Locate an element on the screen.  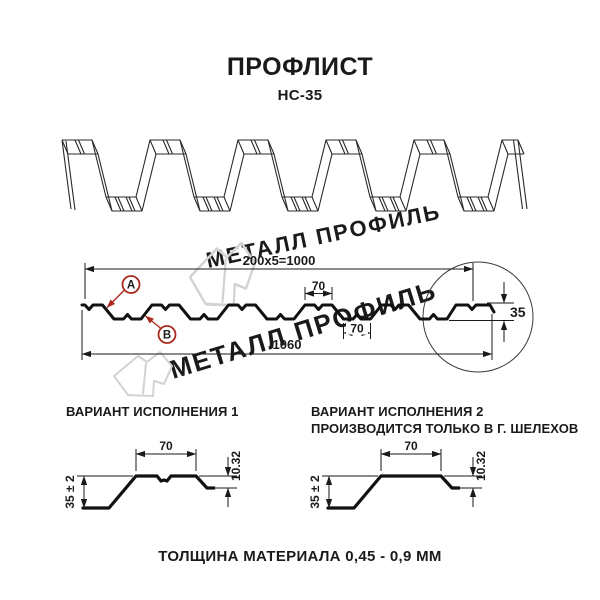
variant2-detail: 70 10.32 35 ± 2 is located at coordinates (398, 474).